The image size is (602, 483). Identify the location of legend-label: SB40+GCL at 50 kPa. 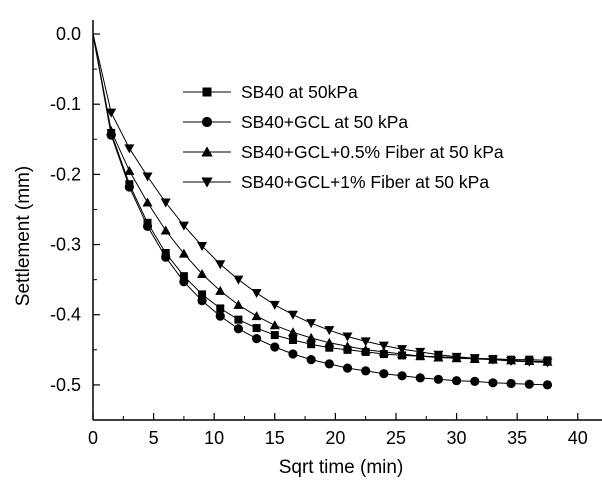
(324, 122).